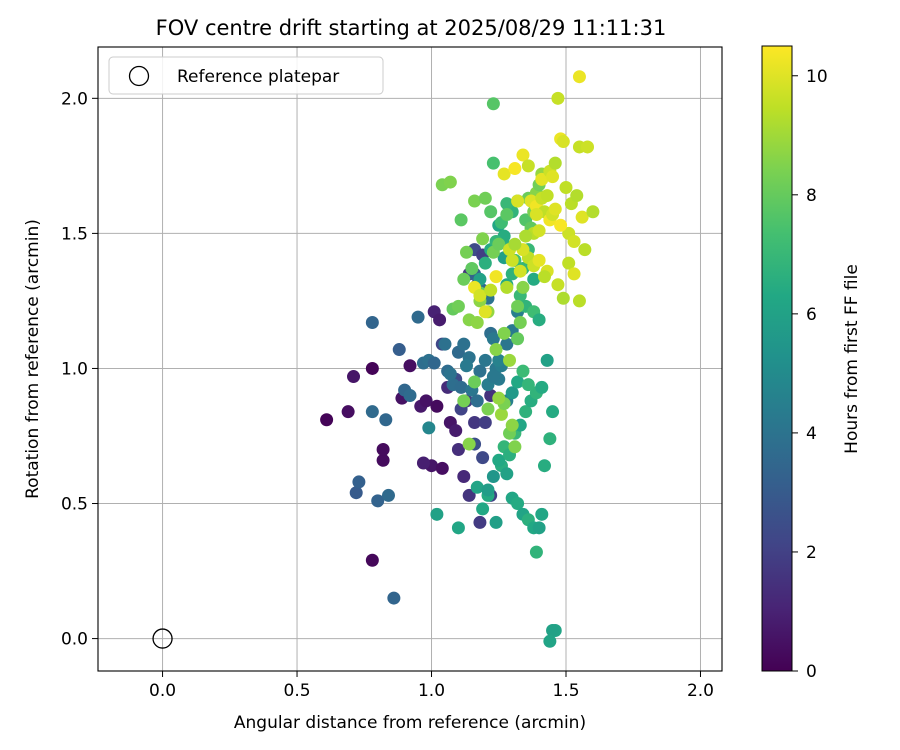 Image resolution: width=900 pixels, height=750 pixels. Describe the element at coordinates (74, 505) in the screenshot. I see `y-tick-label: 0.5` at that location.